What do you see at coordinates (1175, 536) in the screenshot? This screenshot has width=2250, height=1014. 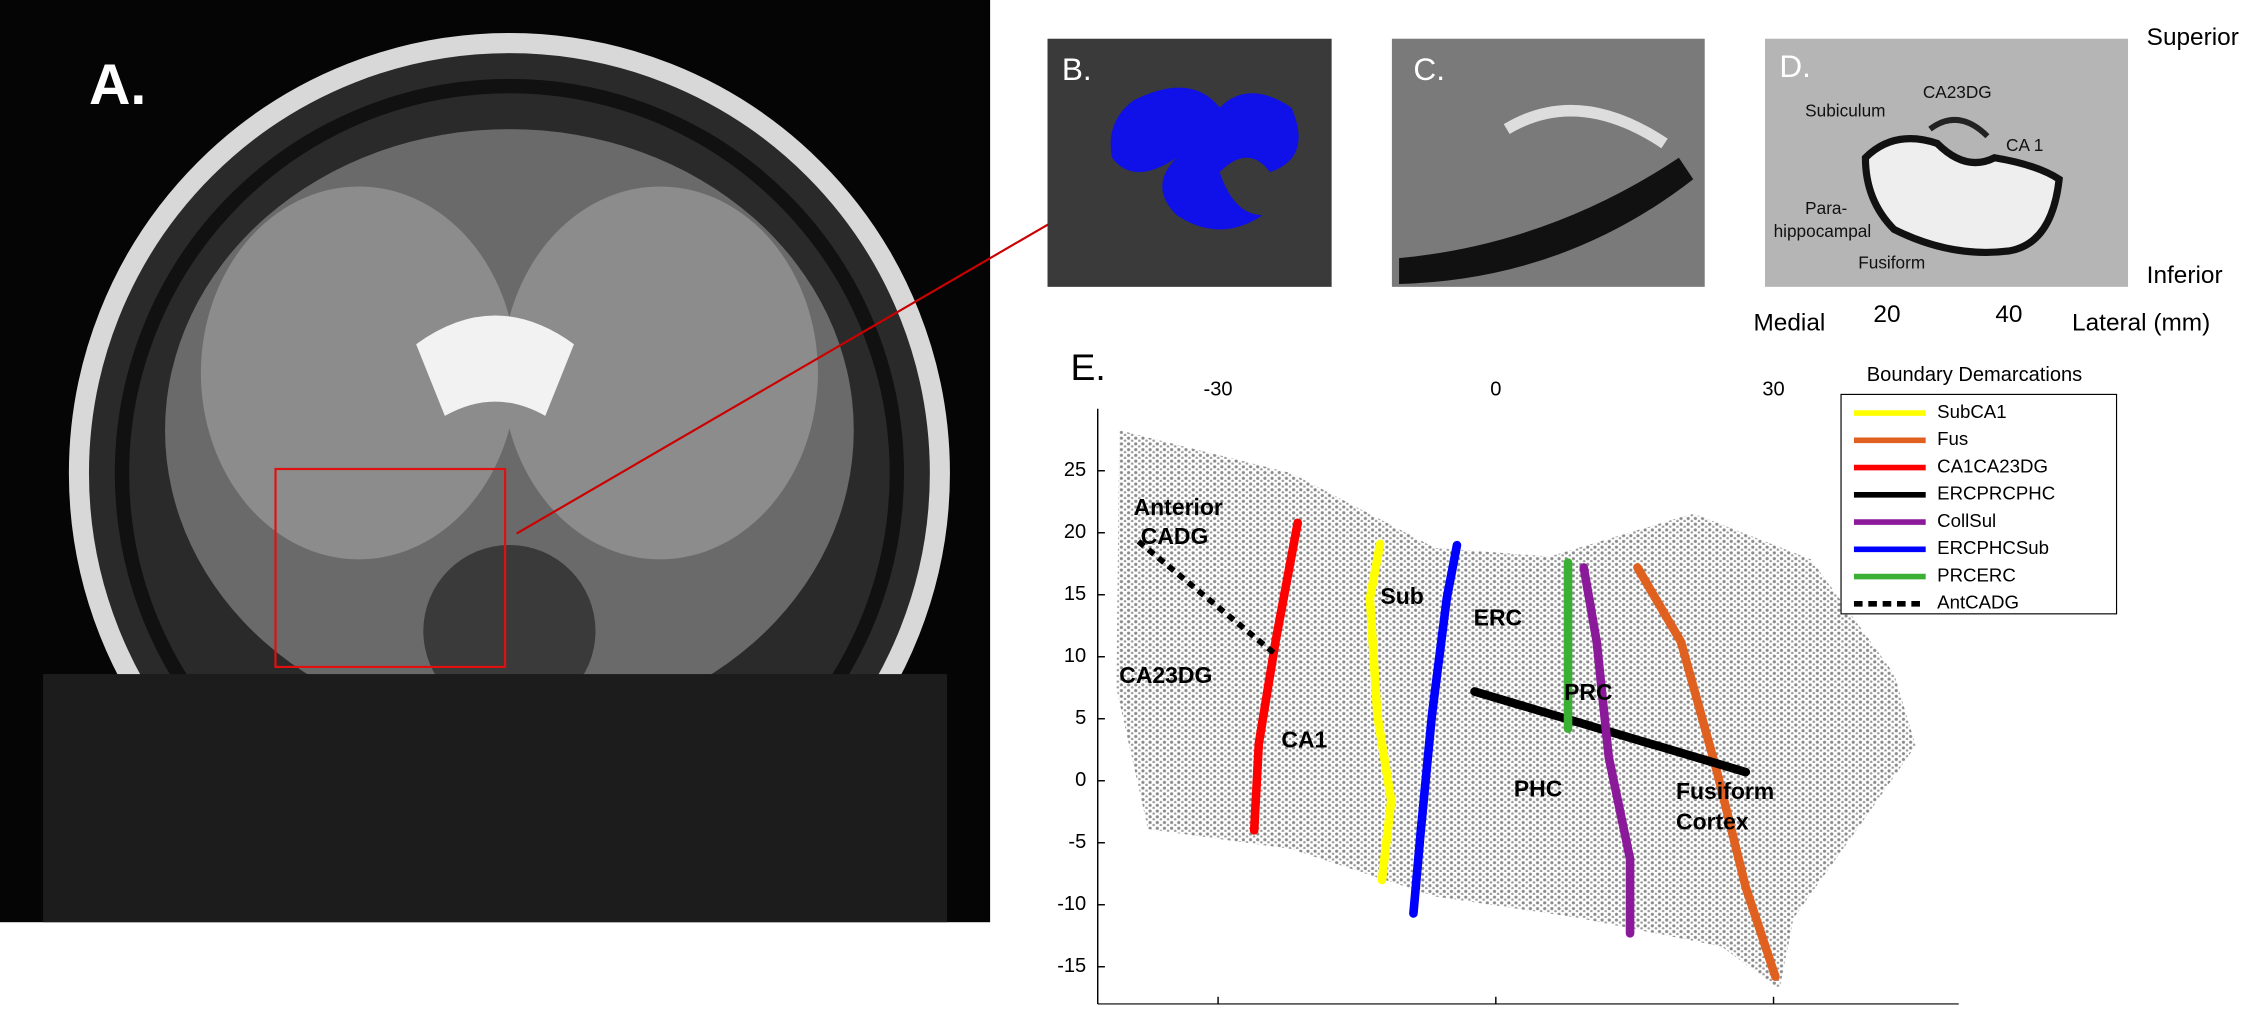 I see `region-label: CADG` at bounding box center [1175, 536].